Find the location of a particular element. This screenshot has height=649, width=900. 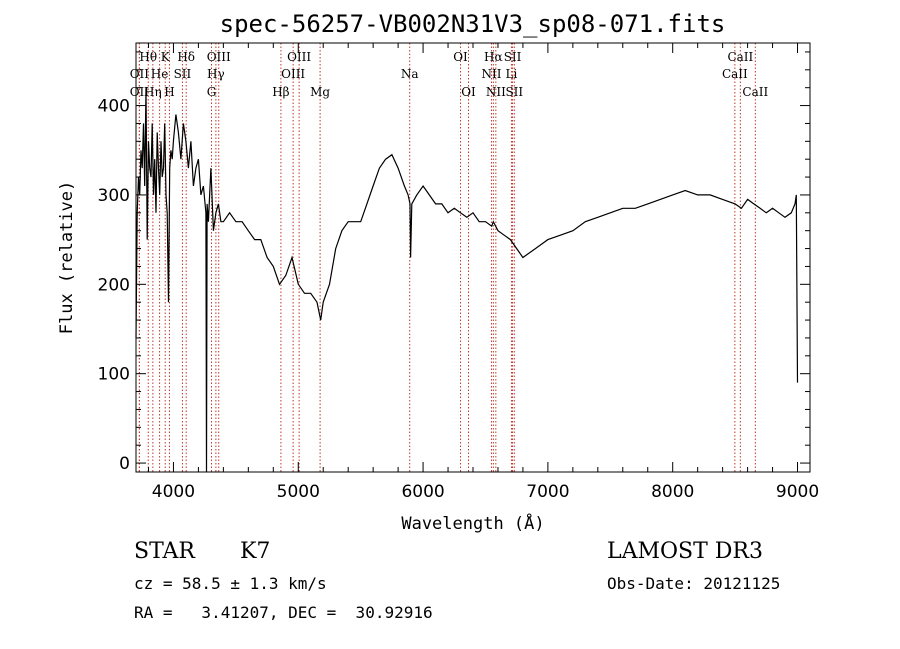

object-type: STAR is located at coordinates (164, 551).